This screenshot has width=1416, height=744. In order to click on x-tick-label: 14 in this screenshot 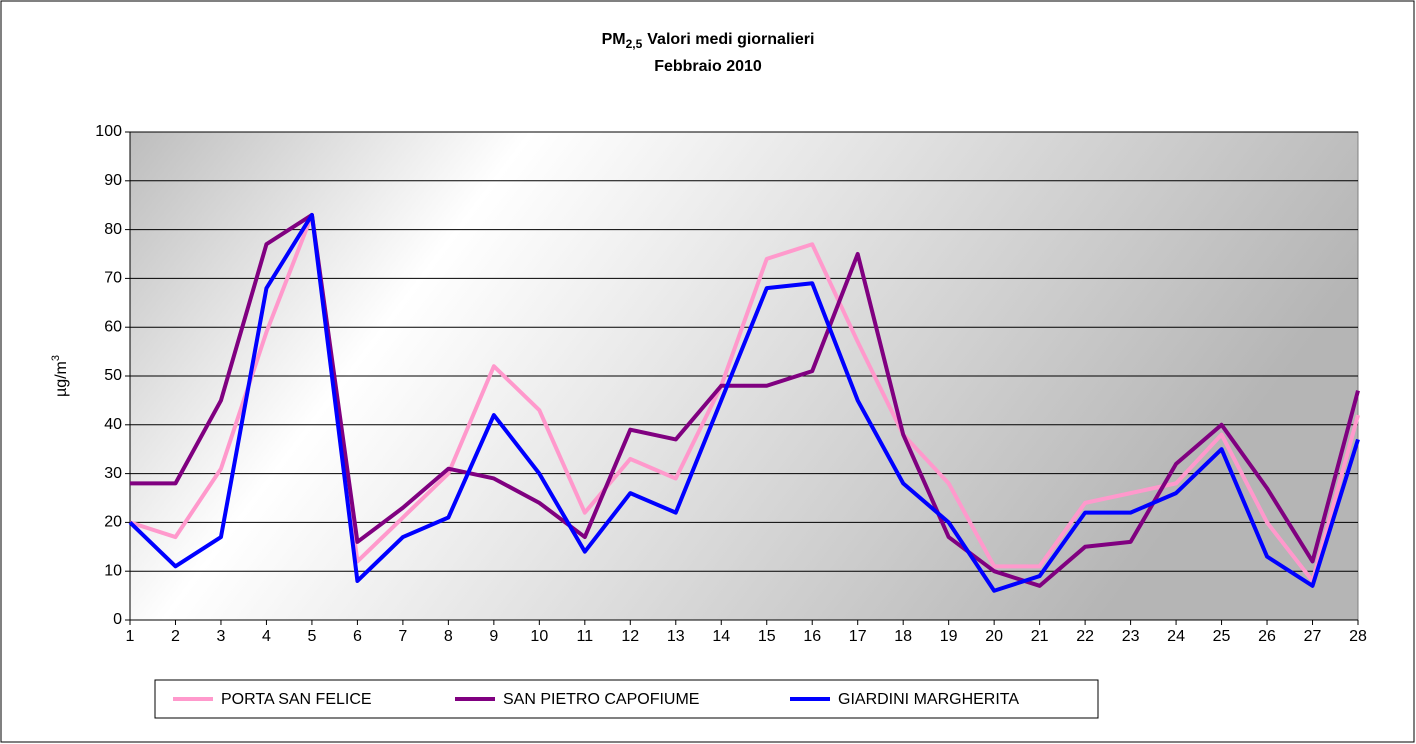, I will do `click(721, 636)`.